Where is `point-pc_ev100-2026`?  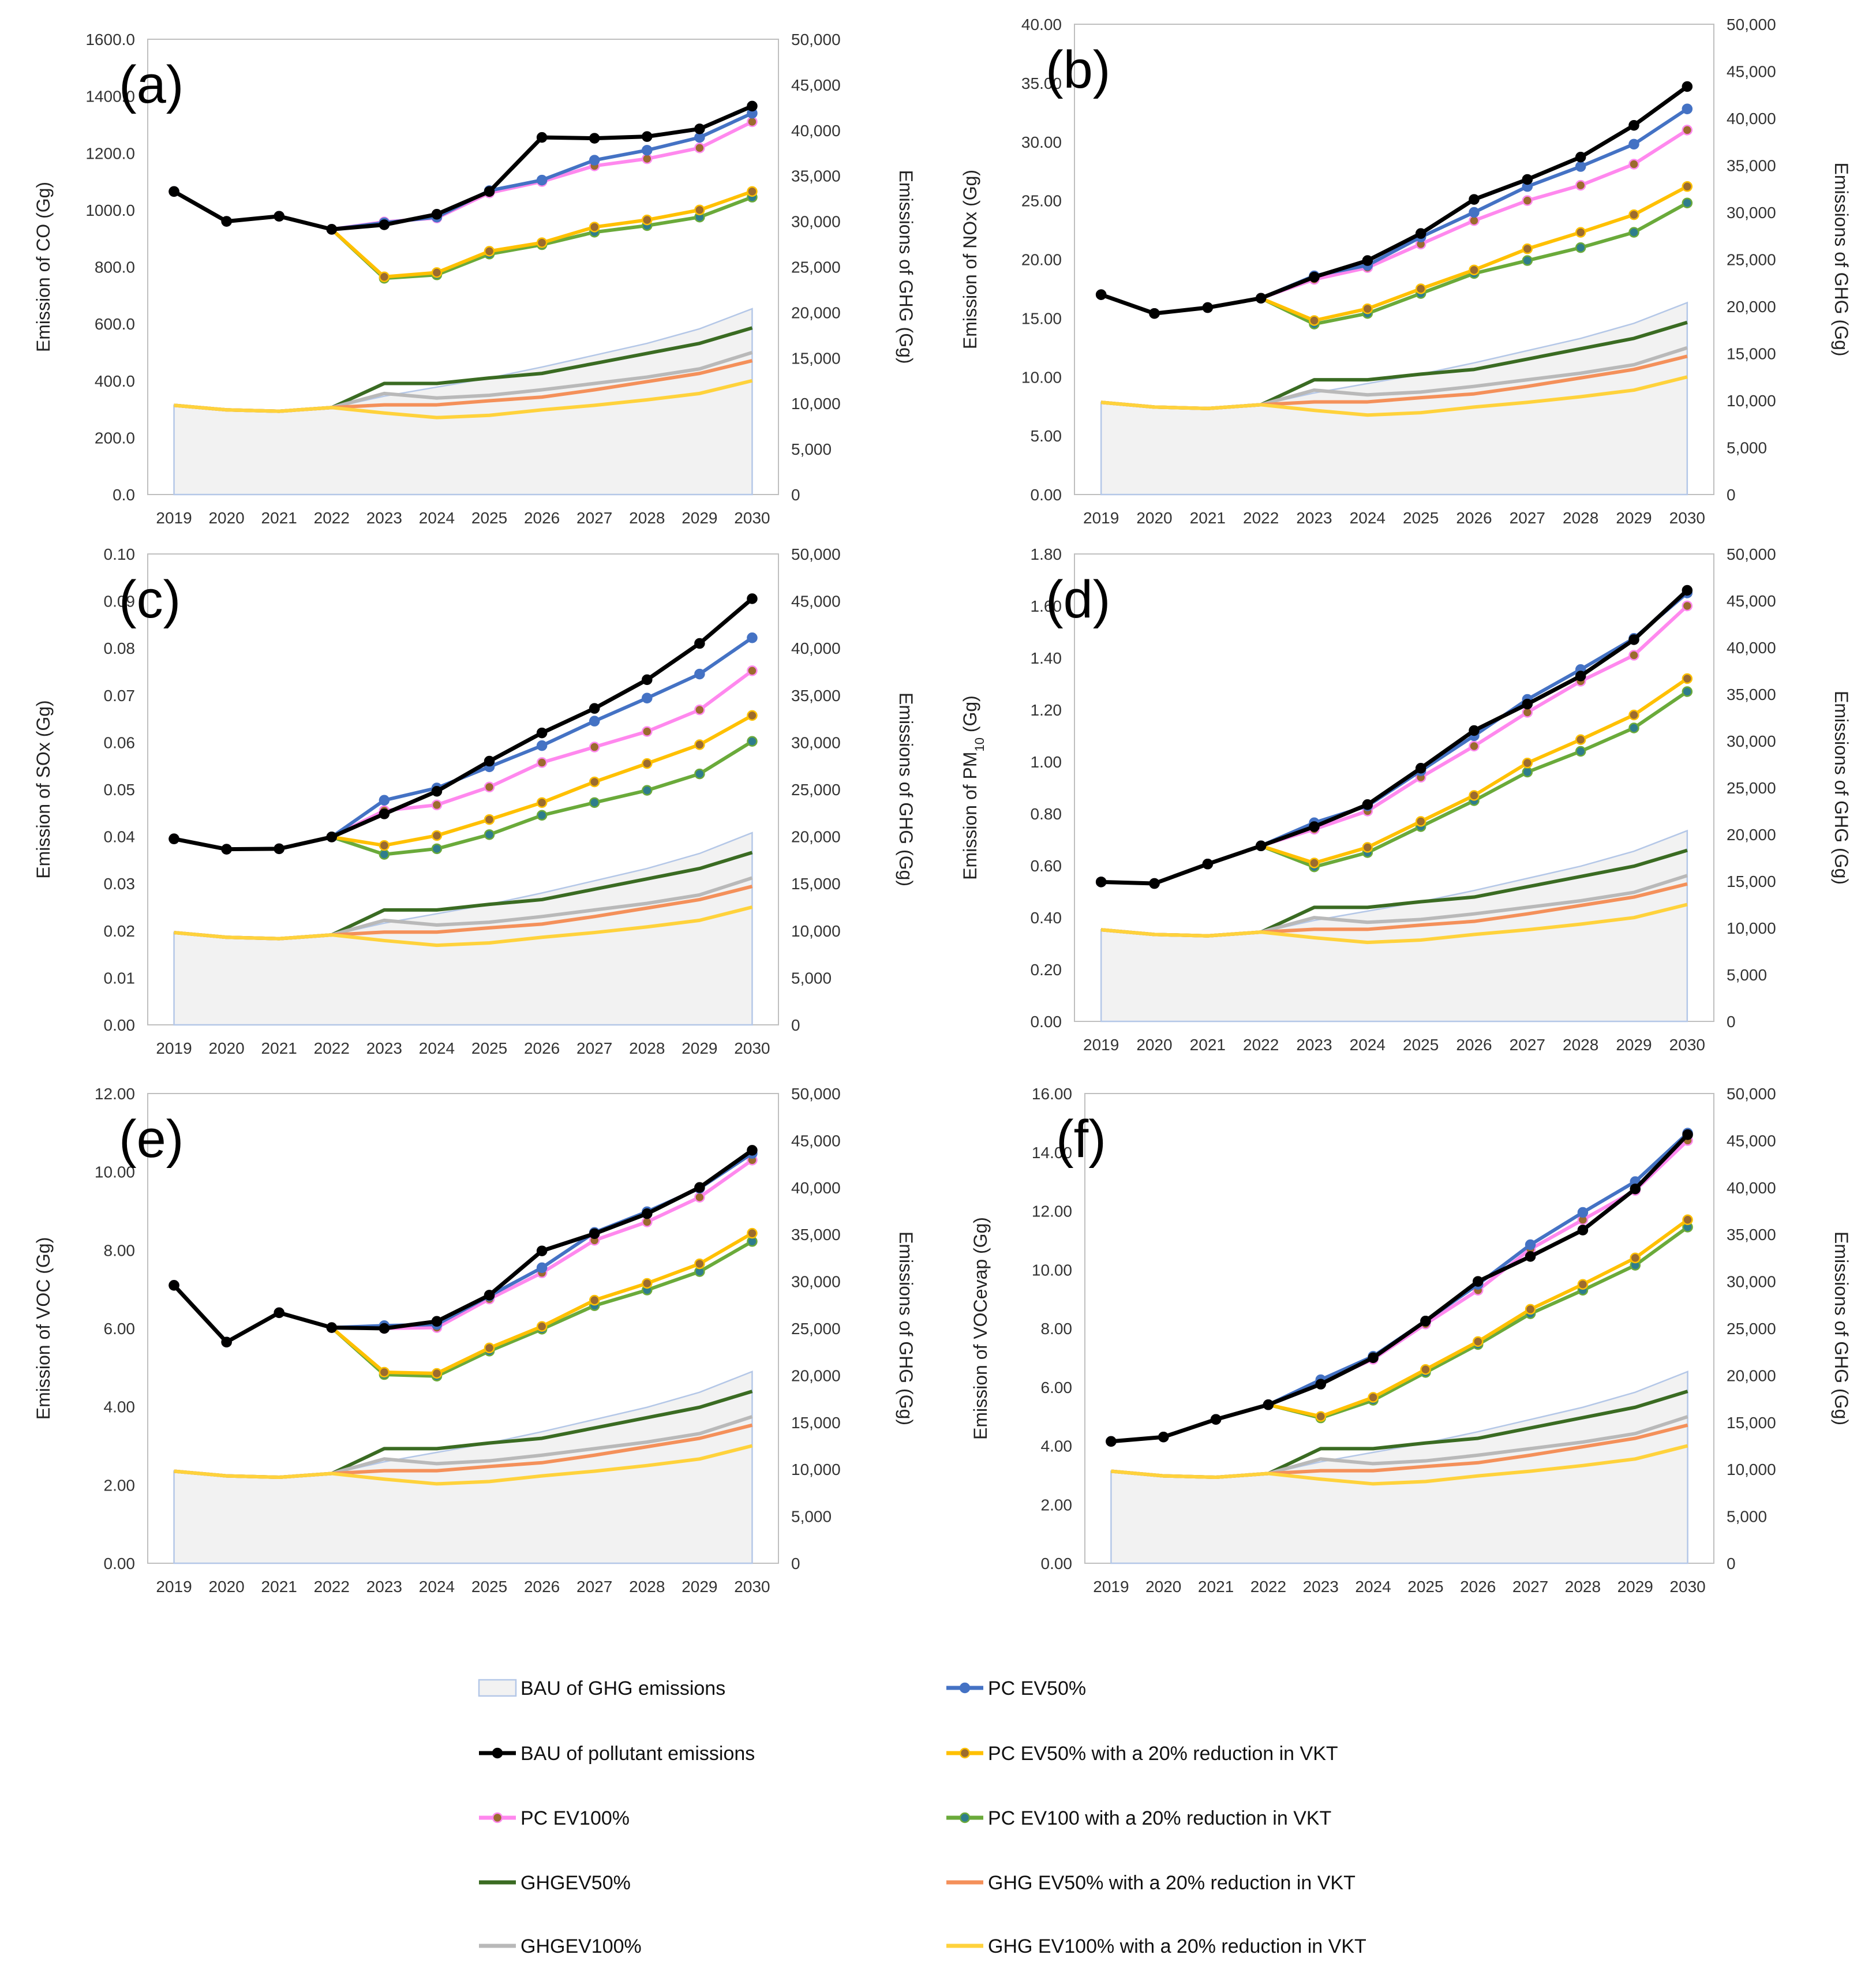
point-pc_ev100-2026 is located at coordinates (1474, 746).